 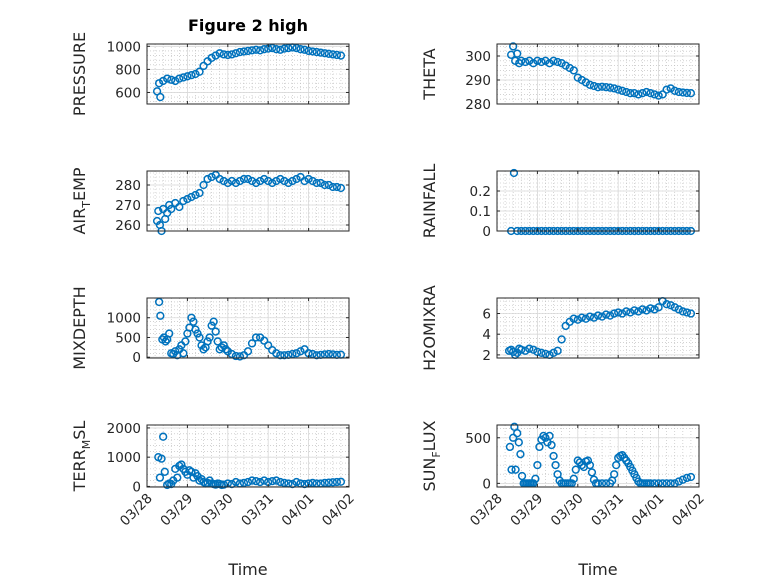 I want to click on y-tick-label: 0.1, so click(x=480, y=212).